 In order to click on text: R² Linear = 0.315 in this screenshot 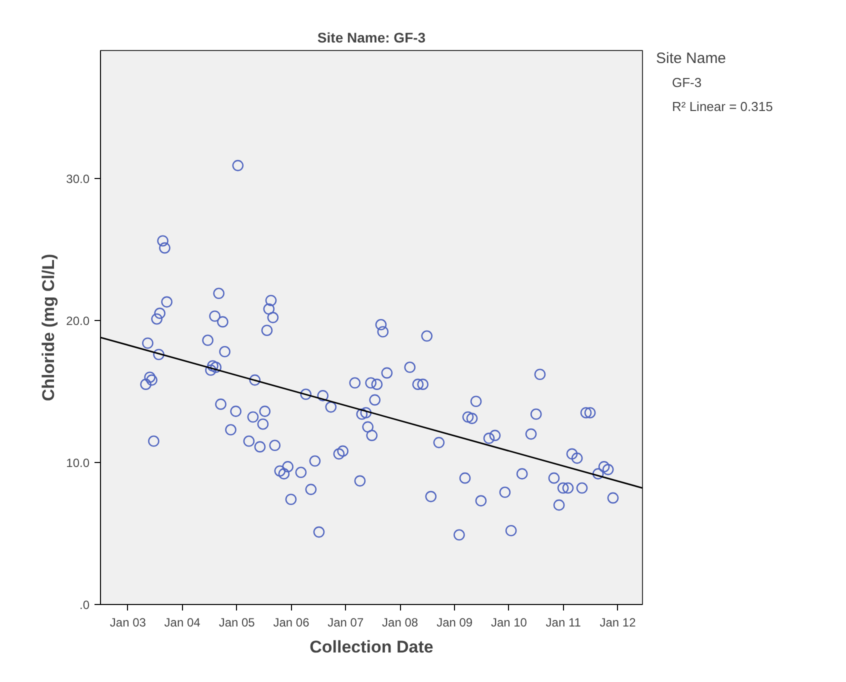, I will do `click(722, 106)`.